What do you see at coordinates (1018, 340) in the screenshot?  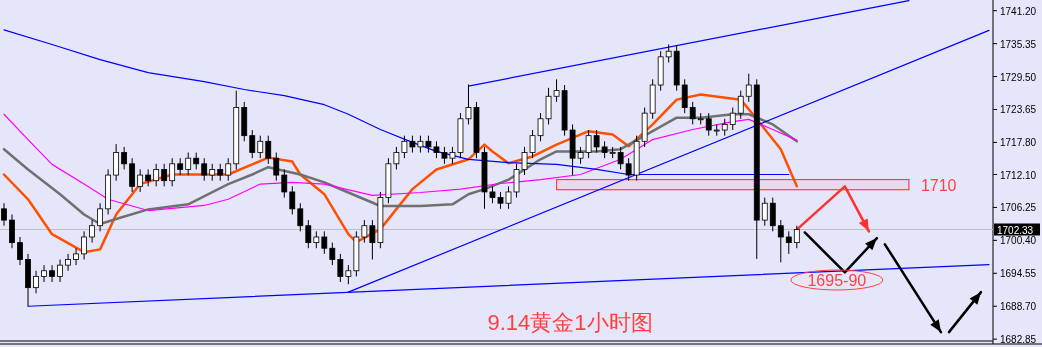 I see `y-tick-label: 1682.85` at bounding box center [1018, 340].